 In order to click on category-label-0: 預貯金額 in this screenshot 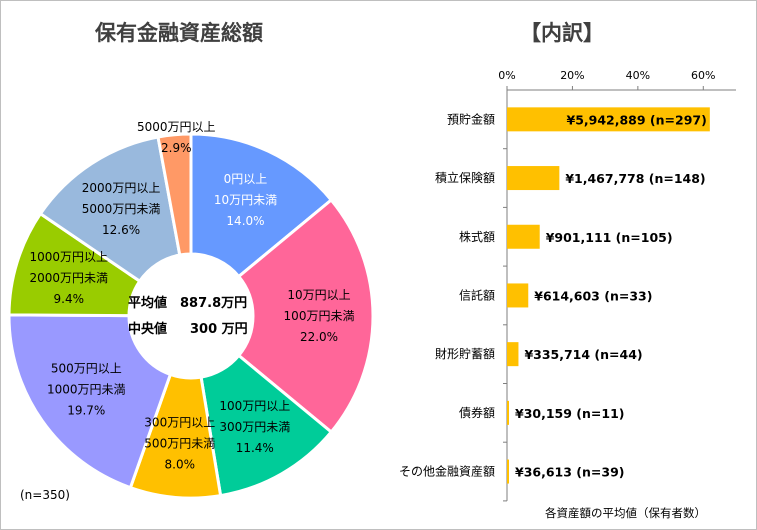, I will do `click(471, 118)`.